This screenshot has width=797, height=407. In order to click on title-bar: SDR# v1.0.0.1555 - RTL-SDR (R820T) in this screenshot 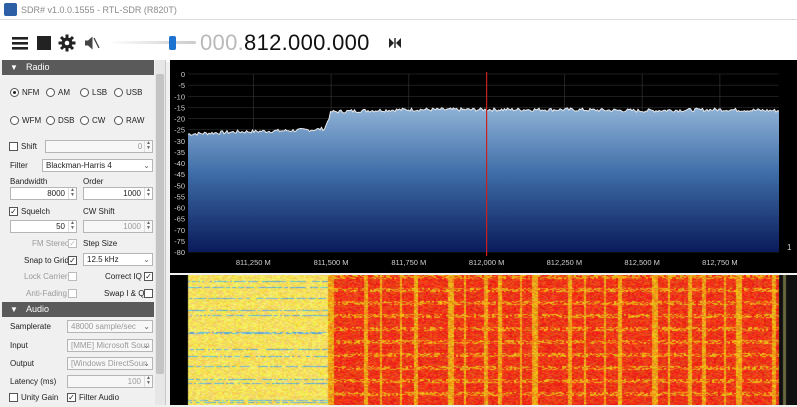, I will do `click(398, 10)`.